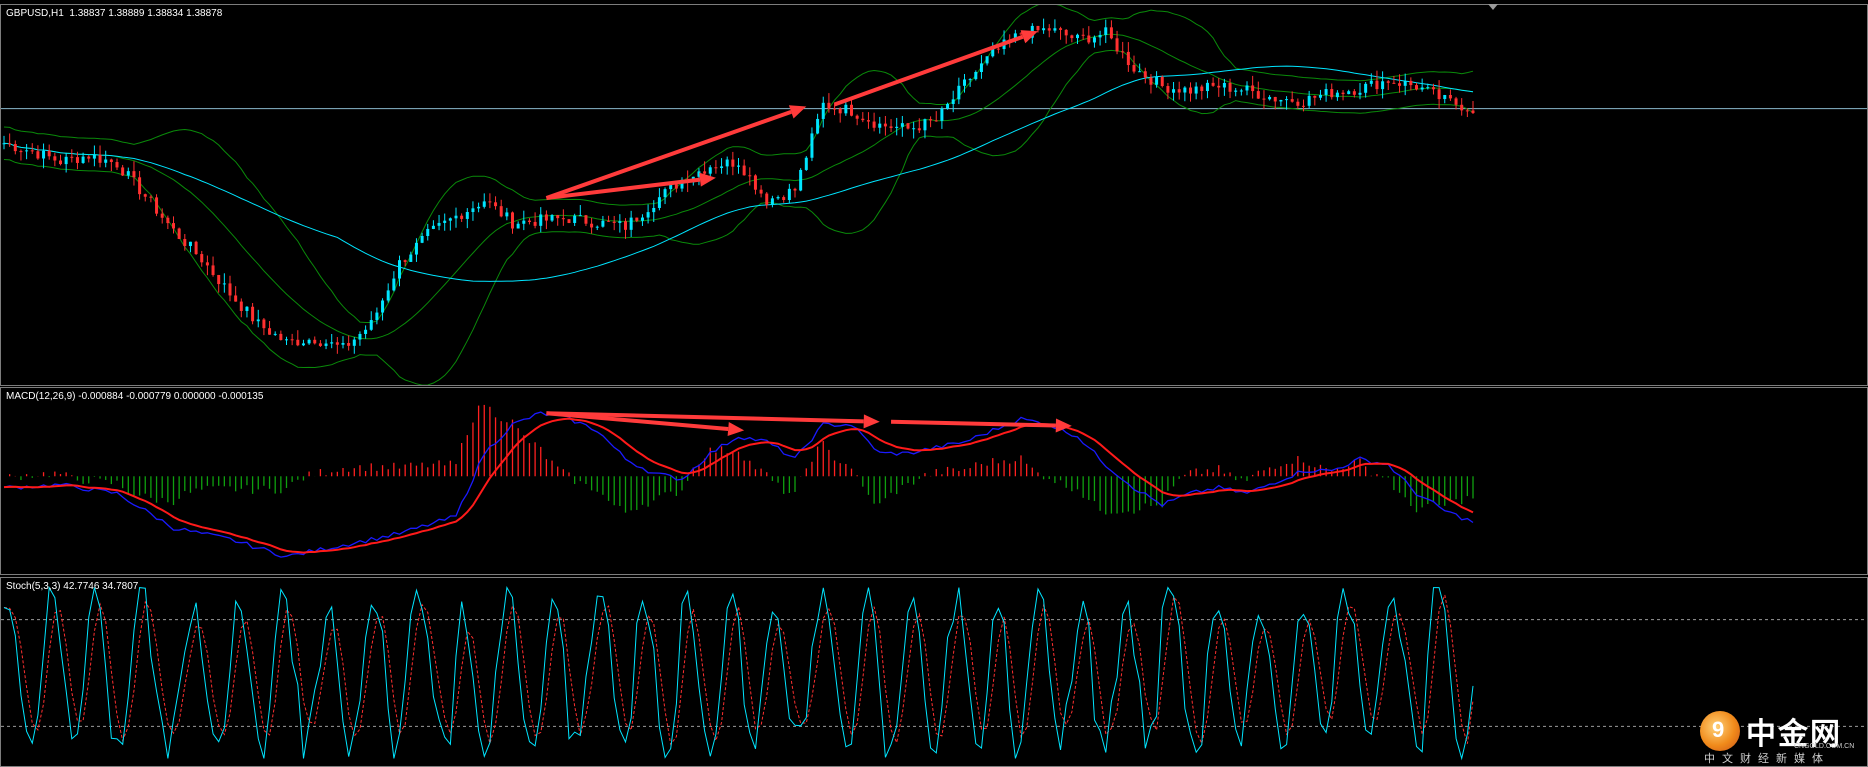 This screenshot has width=1868, height=767. What do you see at coordinates (1063, 425) in the screenshot?
I see `macd-arrow-3-head` at bounding box center [1063, 425].